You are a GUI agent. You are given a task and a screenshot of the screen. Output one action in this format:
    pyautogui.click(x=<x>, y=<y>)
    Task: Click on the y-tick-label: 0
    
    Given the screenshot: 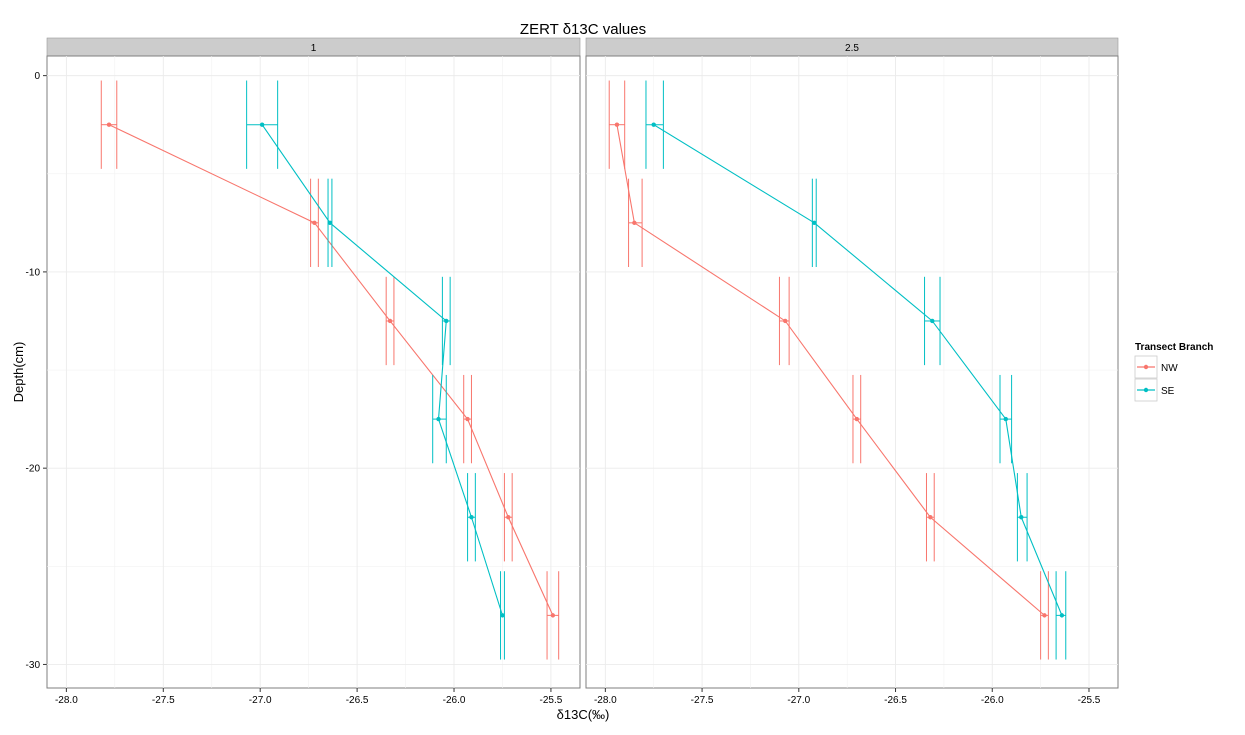 What is the action you would take?
    pyautogui.click(x=37, y=76)
    